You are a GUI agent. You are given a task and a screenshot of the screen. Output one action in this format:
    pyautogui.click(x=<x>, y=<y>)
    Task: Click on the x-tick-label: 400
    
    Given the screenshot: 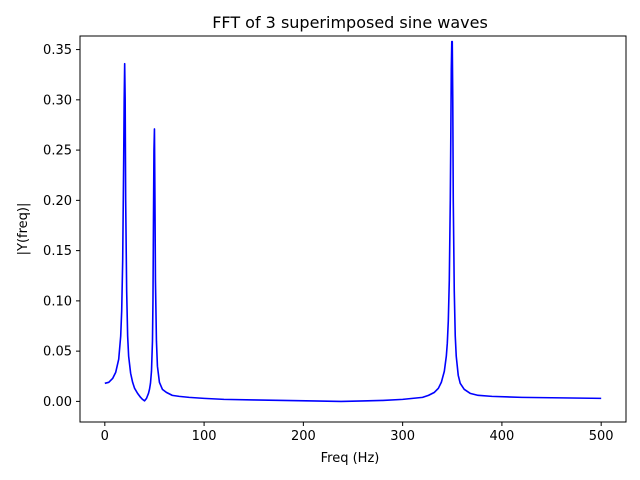 What is the action you would take?
    pyautogui.click(x=501, y=436)
    